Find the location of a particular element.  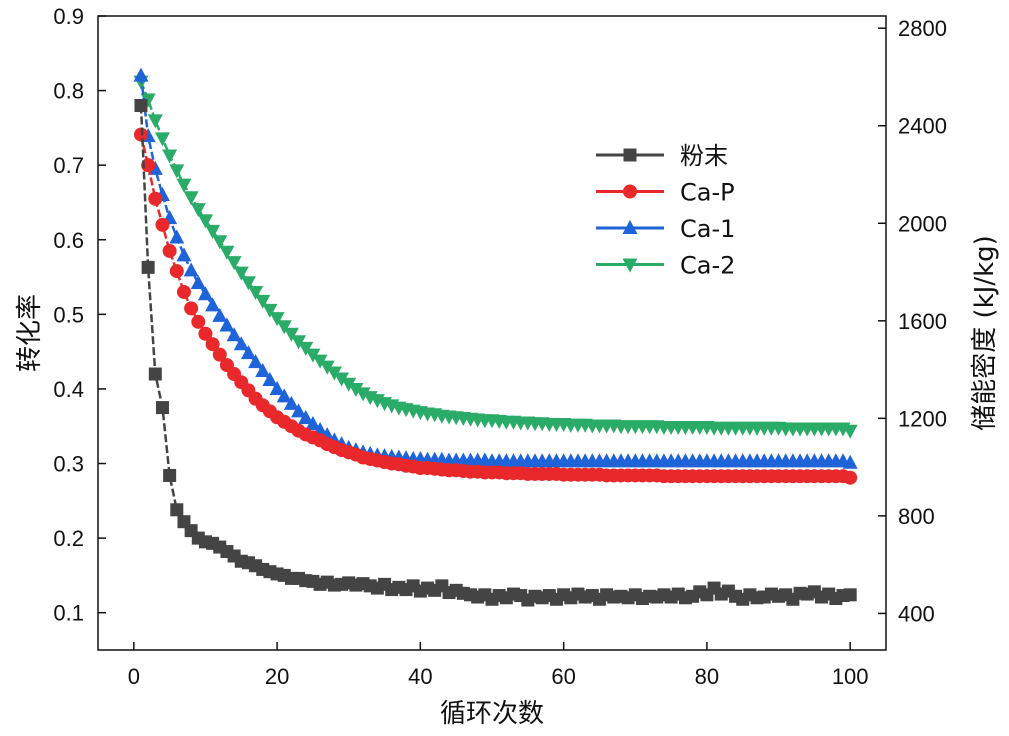

x-tick-label: 0 is located at coordinates (134, 676).